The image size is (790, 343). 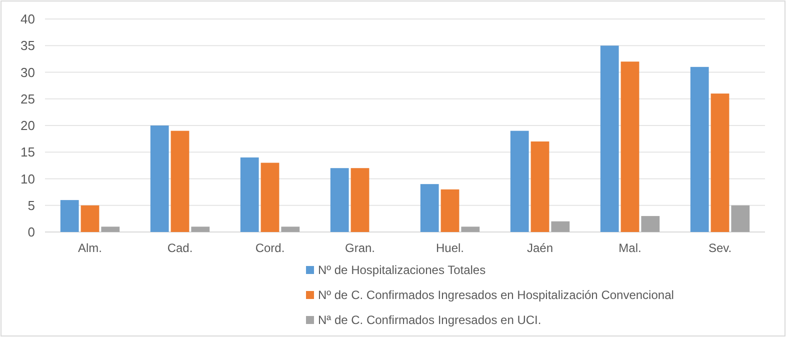 I want to click on x-tick-label: Mal., so click(x=630, y=248).